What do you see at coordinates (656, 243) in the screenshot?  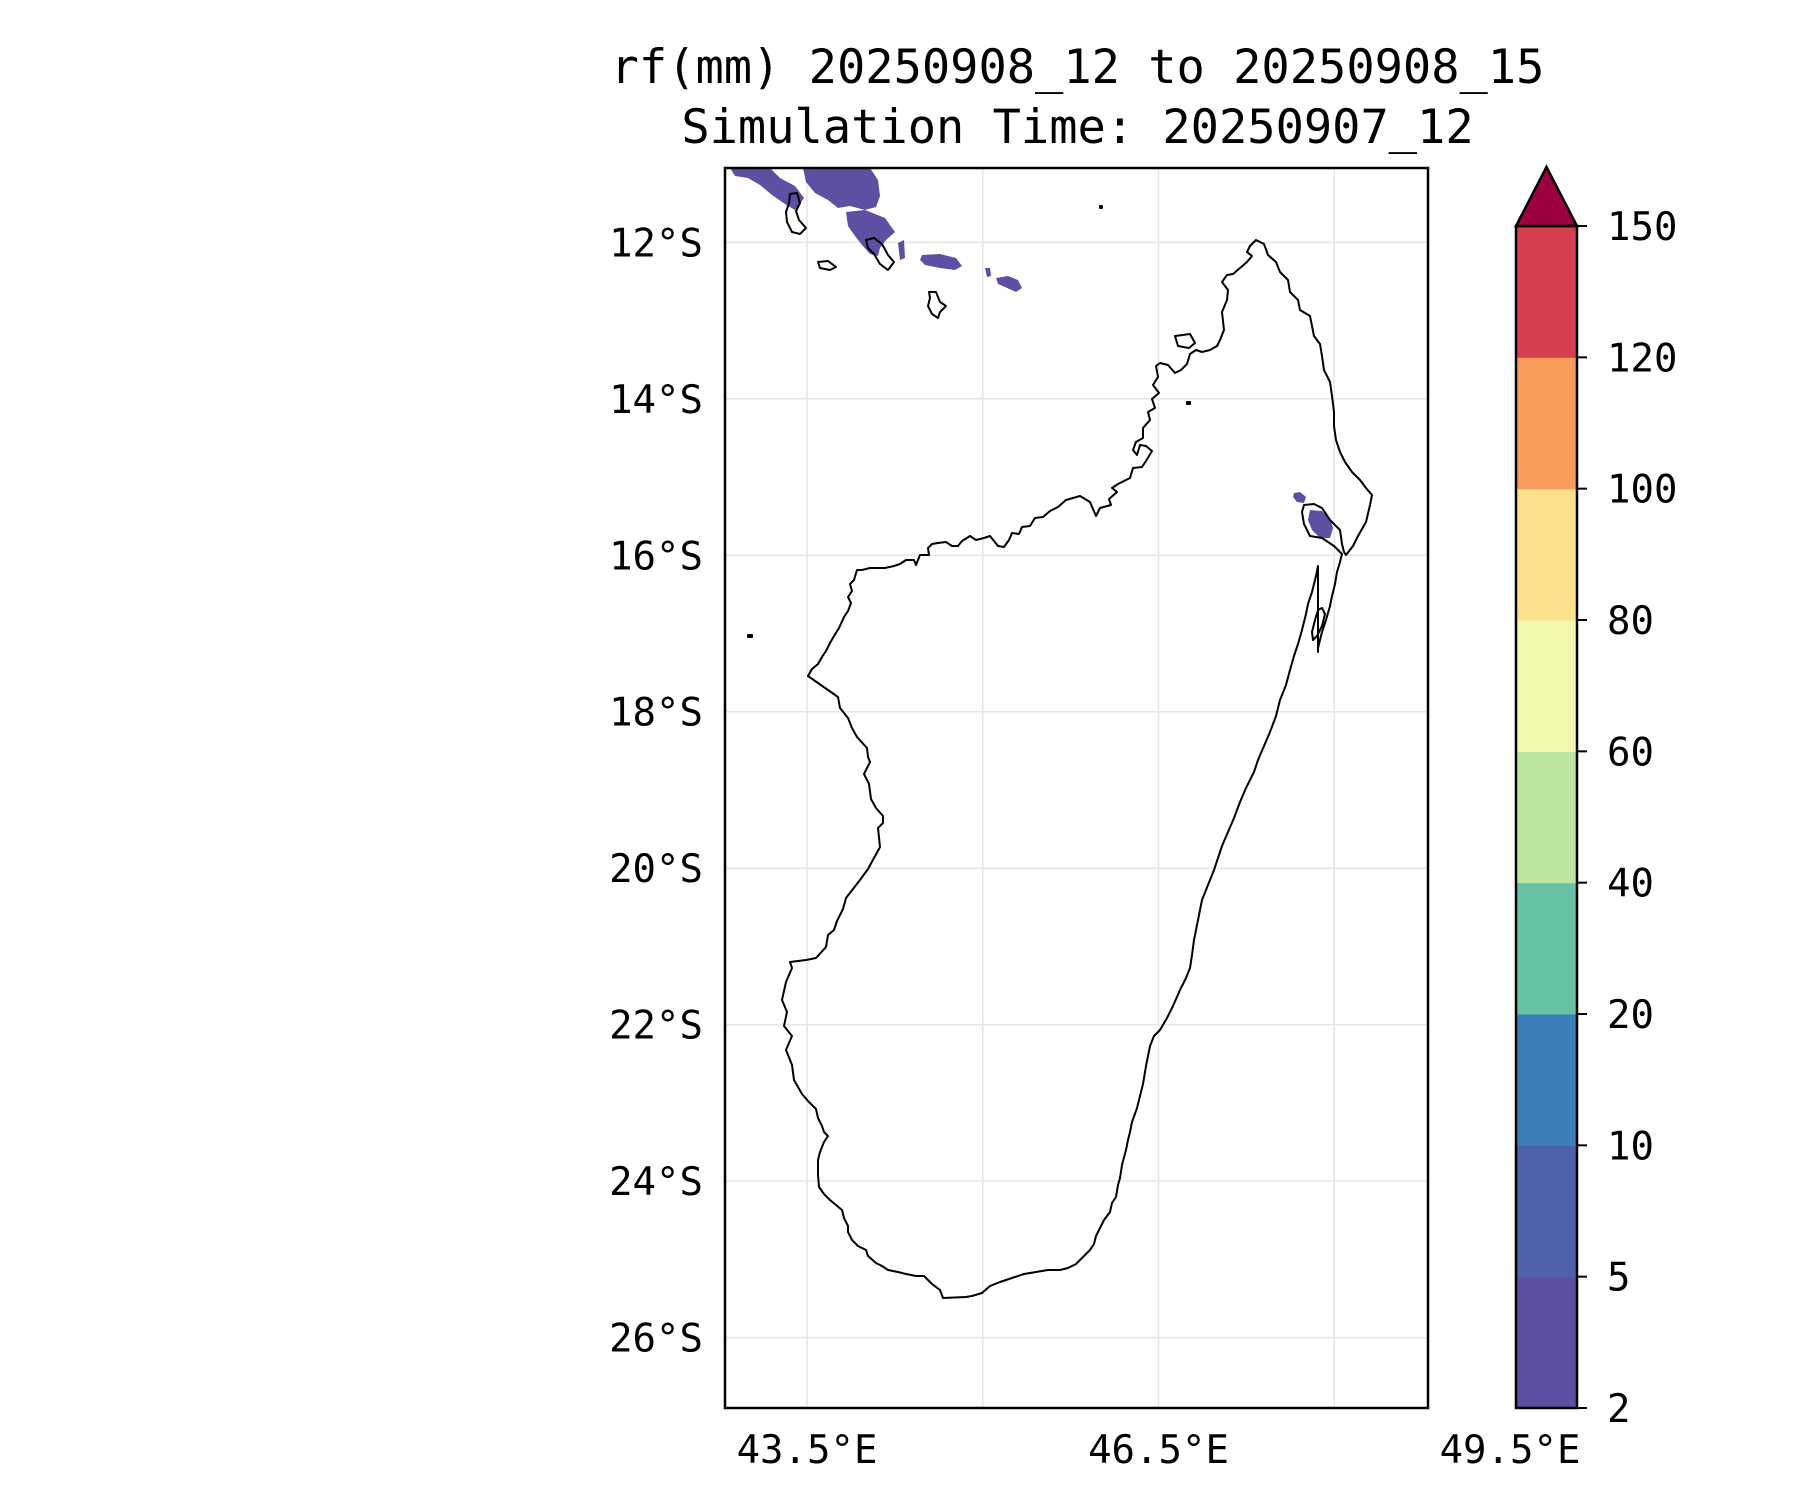 I see `lat-tick-label: 12°S` at bounding box center [656, 243].